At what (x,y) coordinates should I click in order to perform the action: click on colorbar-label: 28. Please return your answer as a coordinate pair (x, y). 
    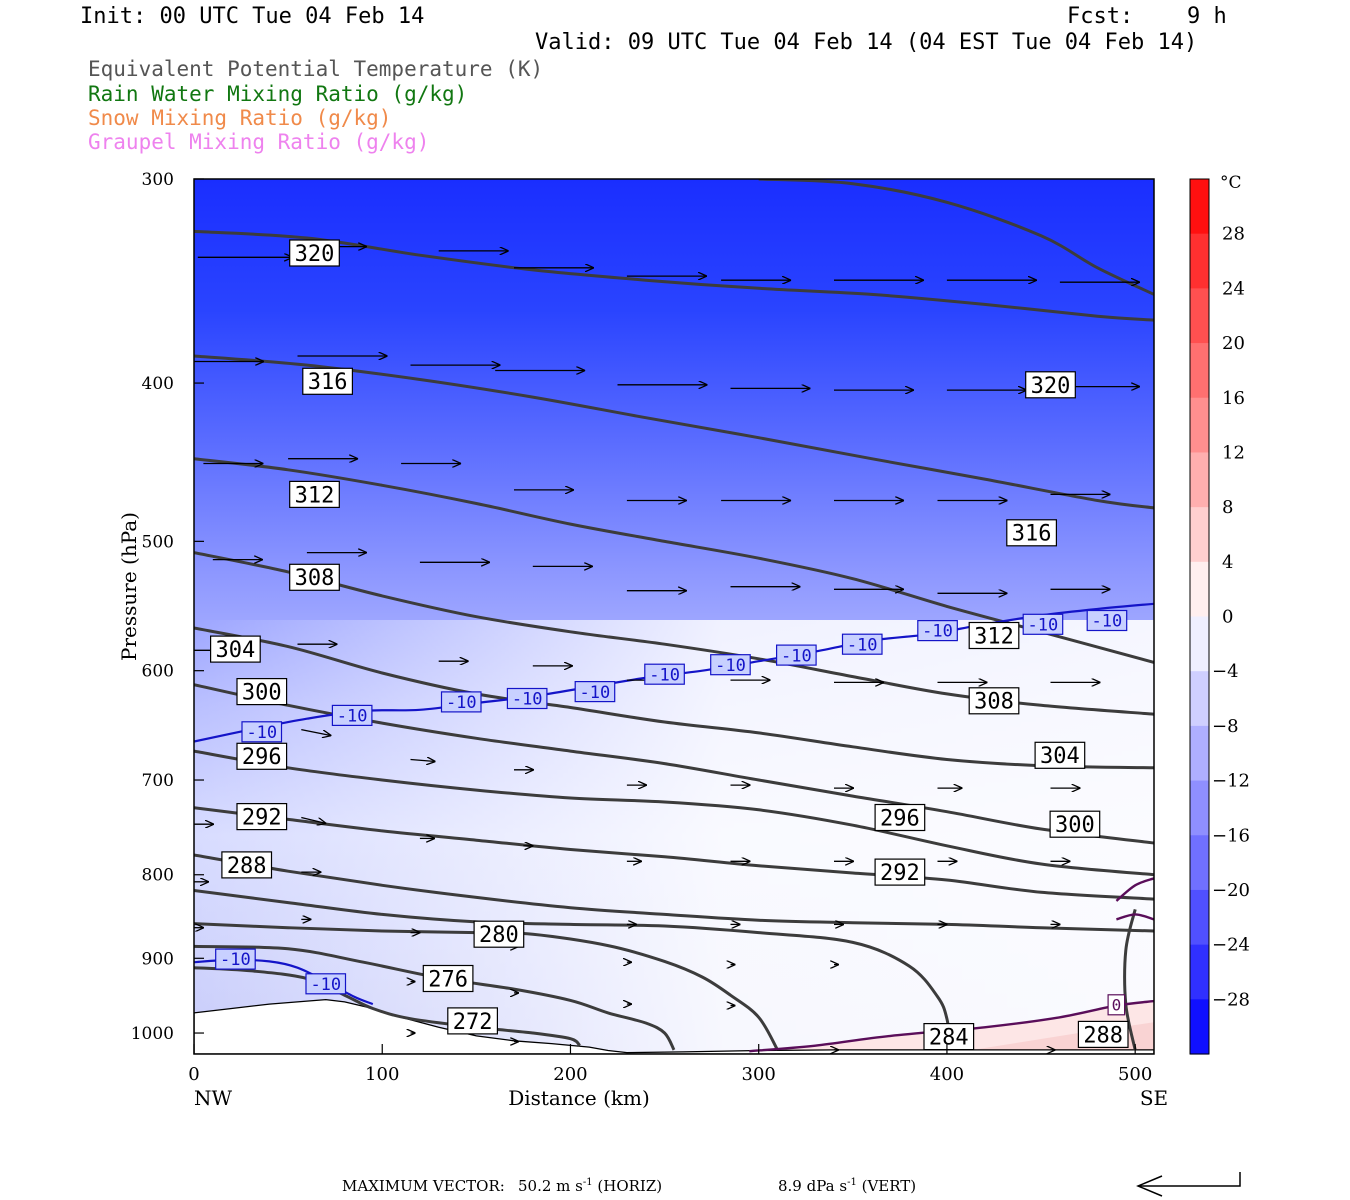
    Looking at the image, I should click on (1233, 234).